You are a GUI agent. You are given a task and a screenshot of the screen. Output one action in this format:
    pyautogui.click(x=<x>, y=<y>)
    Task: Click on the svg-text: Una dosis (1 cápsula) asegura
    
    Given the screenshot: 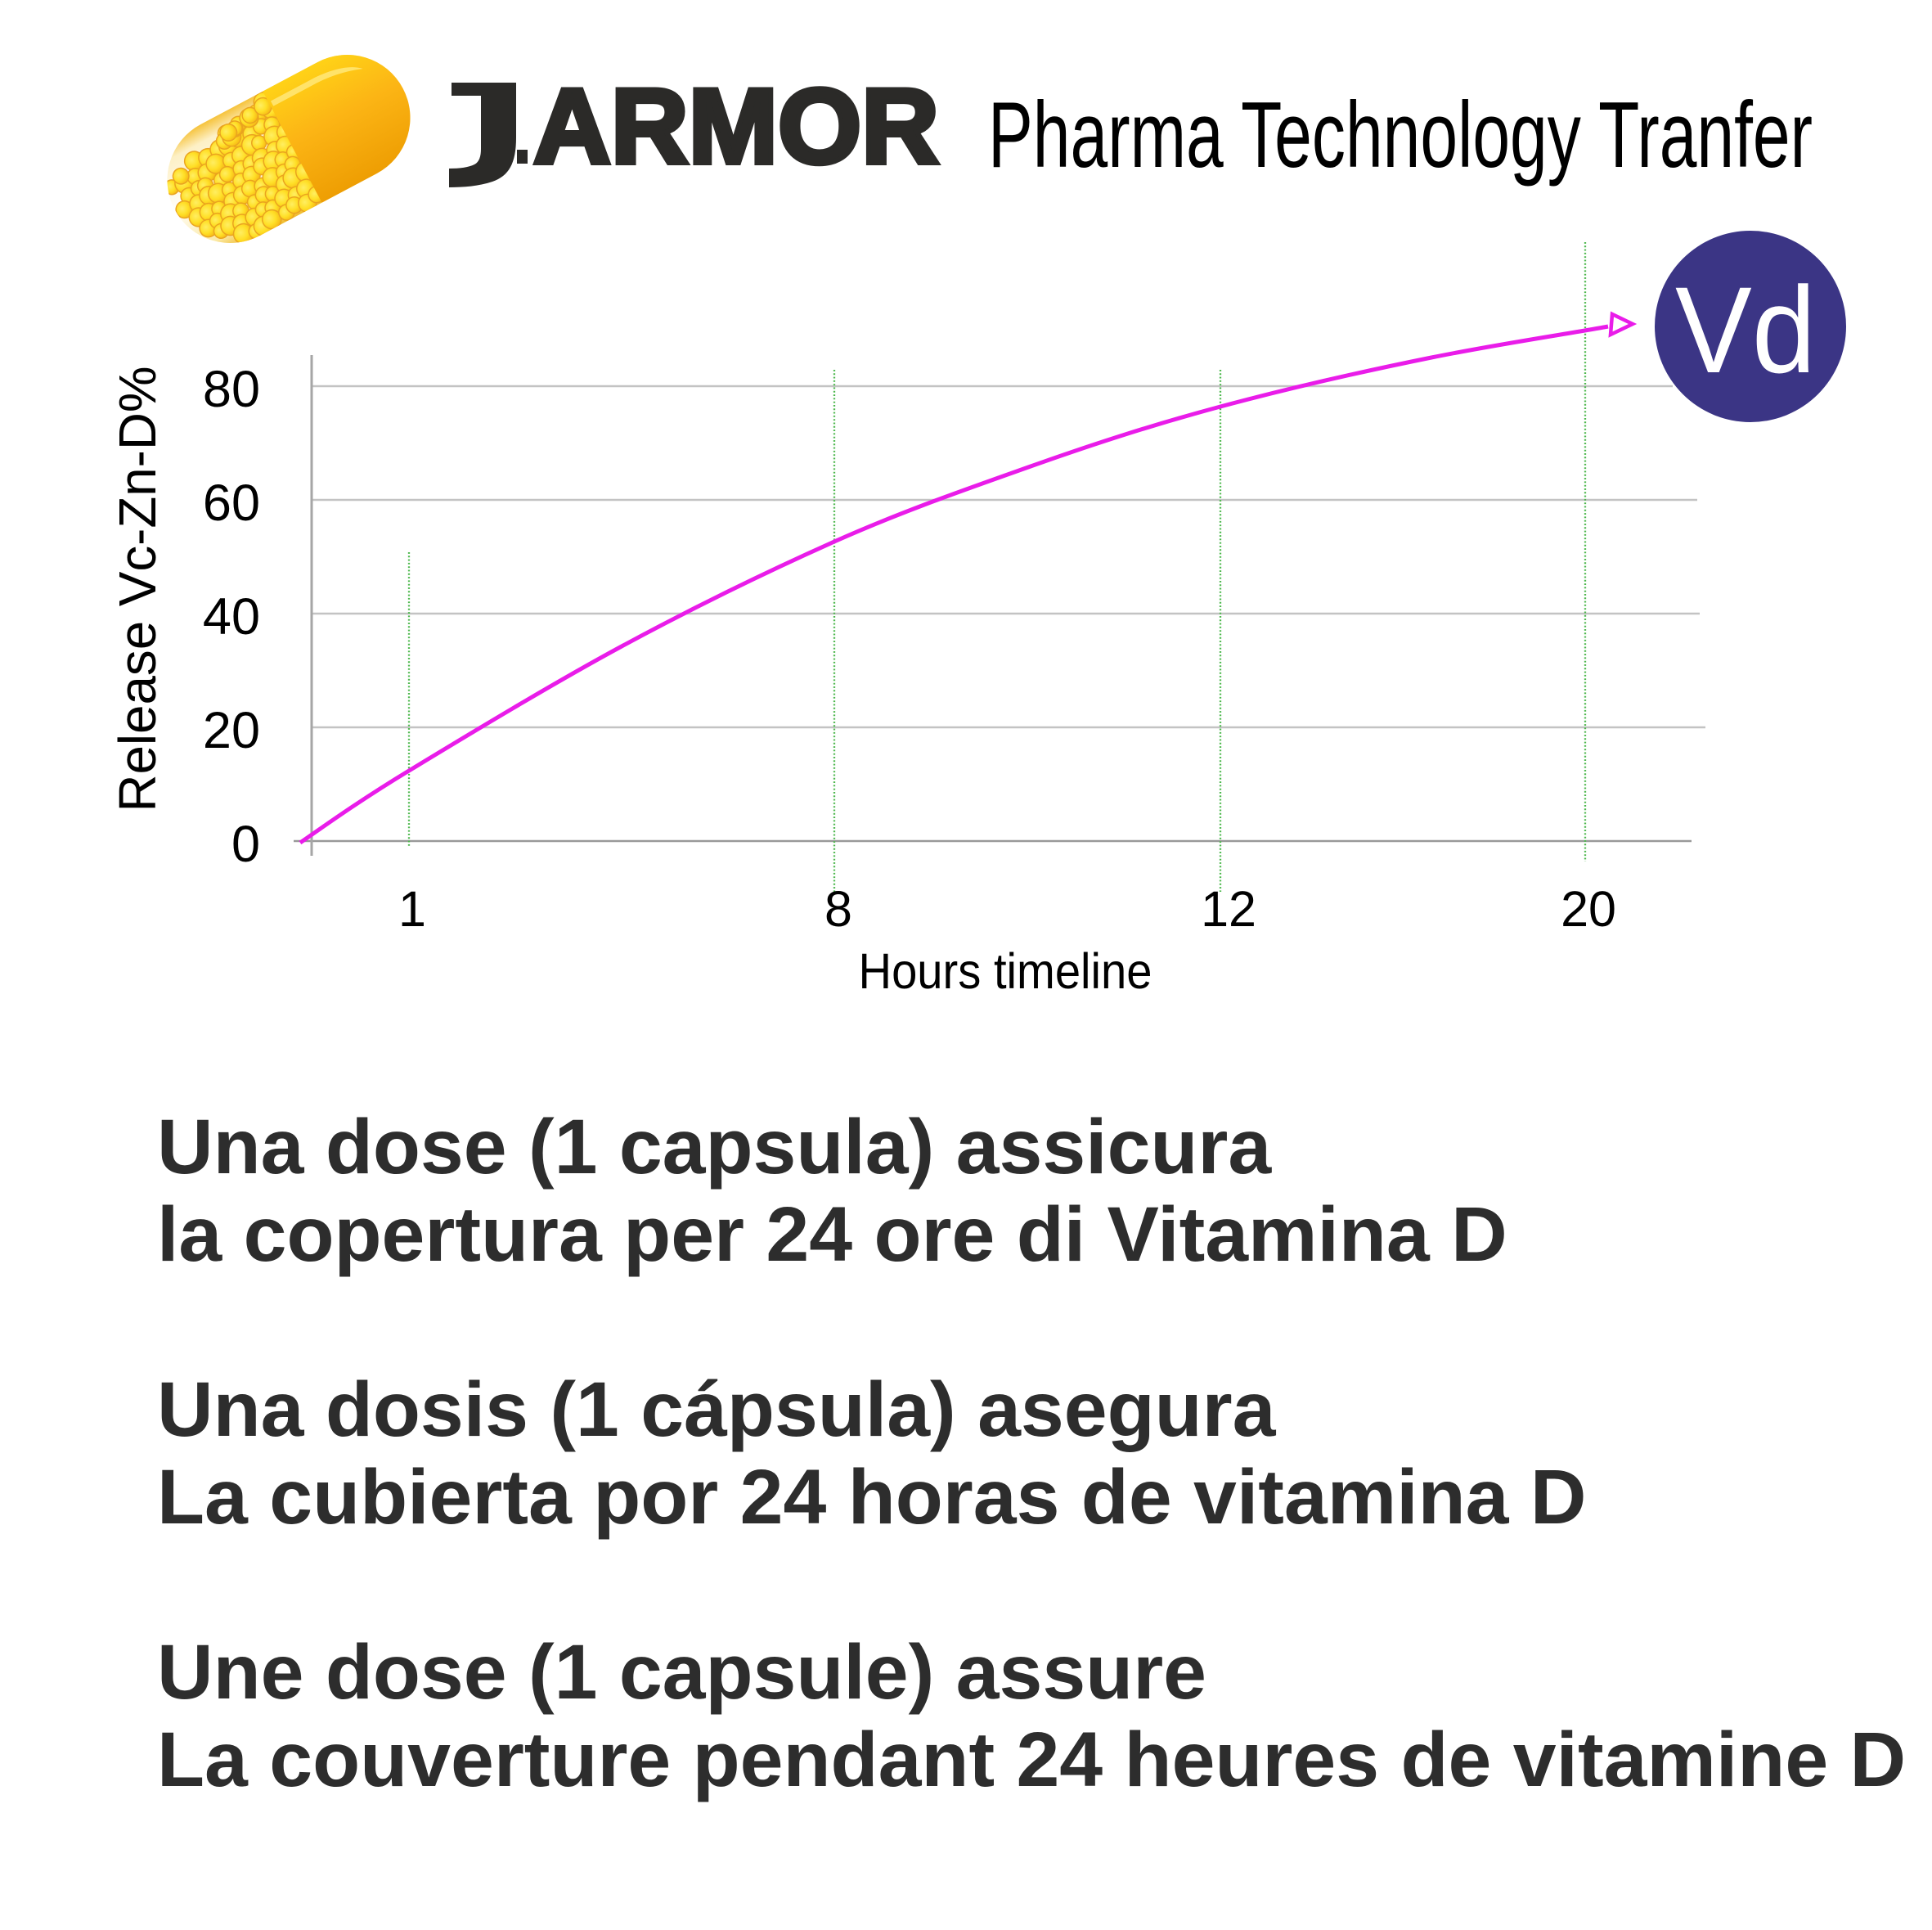 What is the action you would take?
    pyautogui.click(x=717, y=1409)
    